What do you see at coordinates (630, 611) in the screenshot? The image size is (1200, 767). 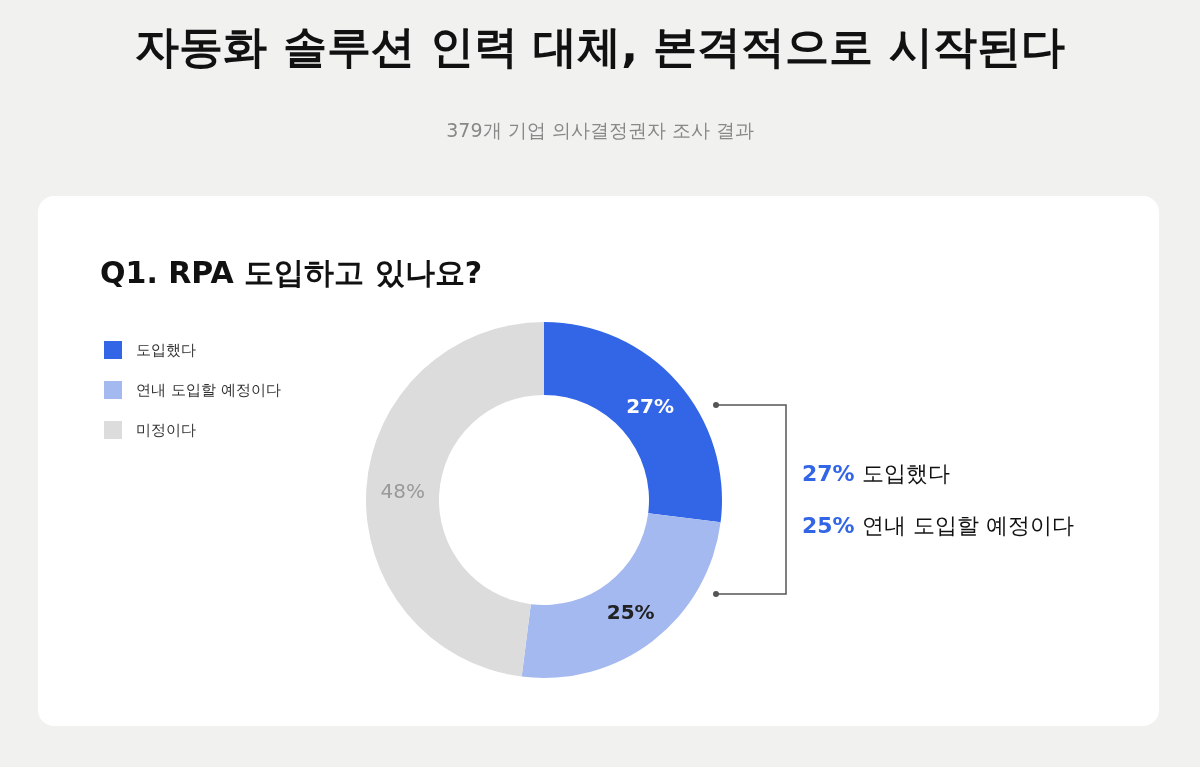 I see `data-label: 25%` at bounding box center [630, 611].